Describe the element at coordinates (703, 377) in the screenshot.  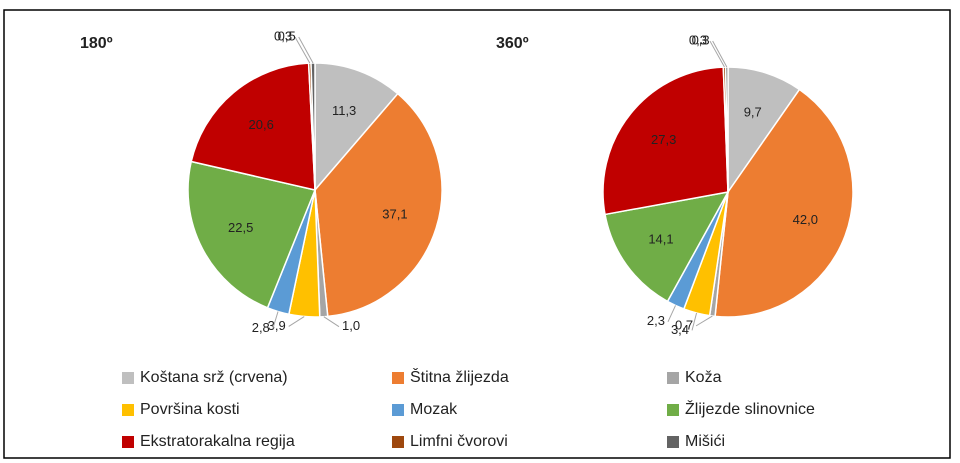
I see `legend-label: Koža` at that location.